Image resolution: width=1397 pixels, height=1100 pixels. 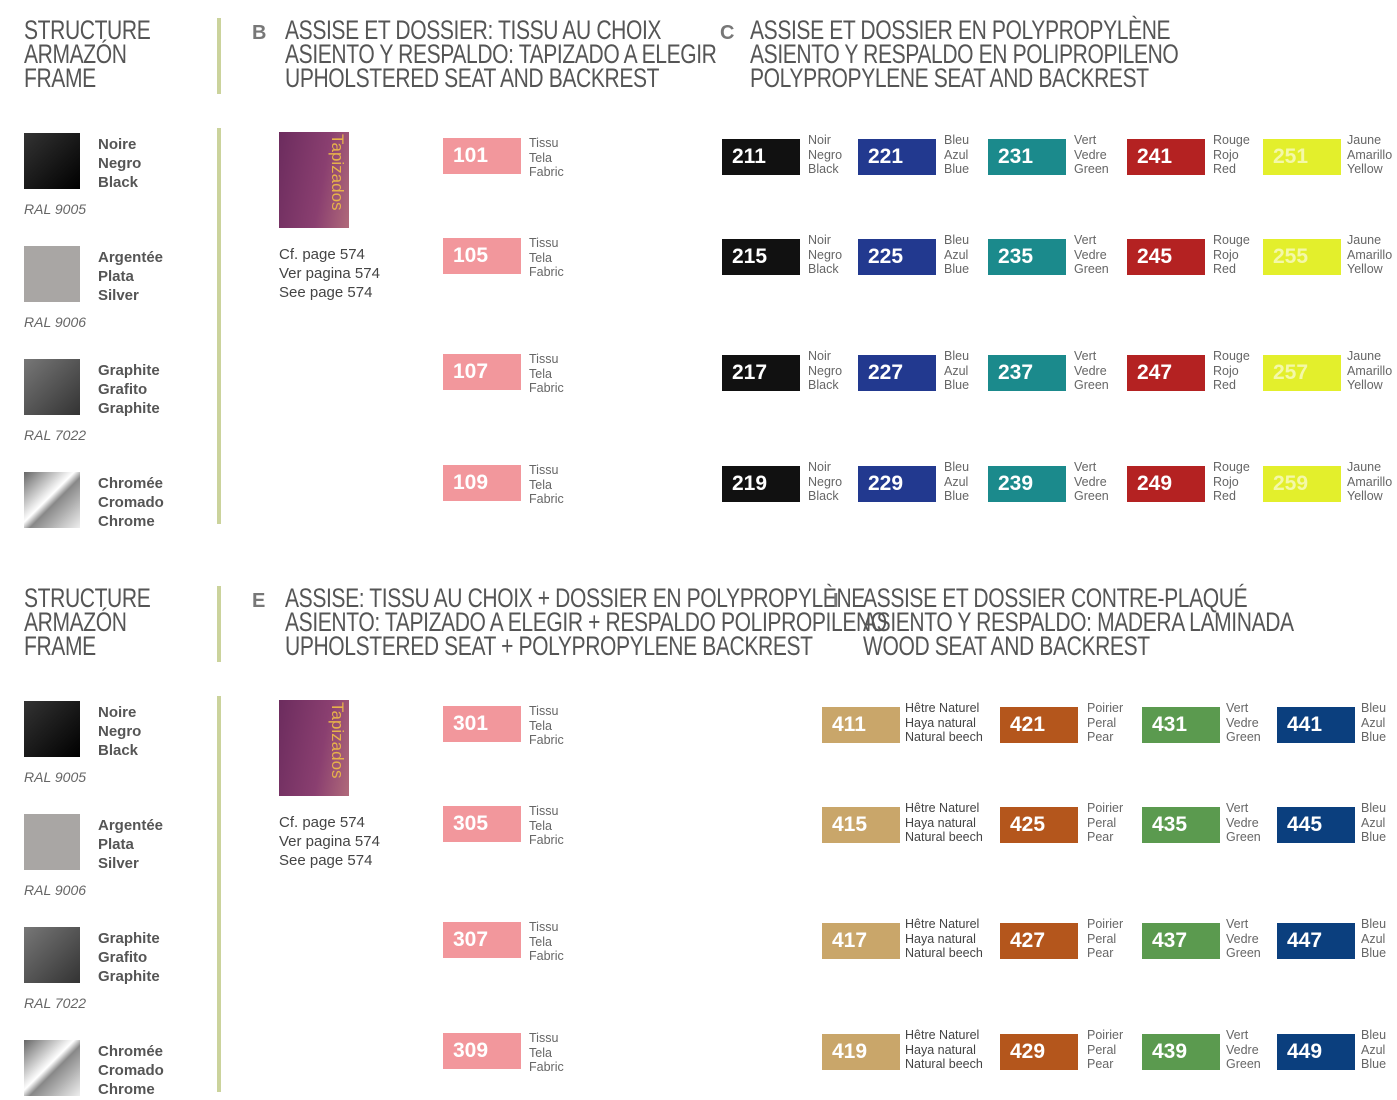 What do you see at coordinates (1166, 484) in the screenshot?
I see `color-swatch: 249` at bounding box center [1166, 484].